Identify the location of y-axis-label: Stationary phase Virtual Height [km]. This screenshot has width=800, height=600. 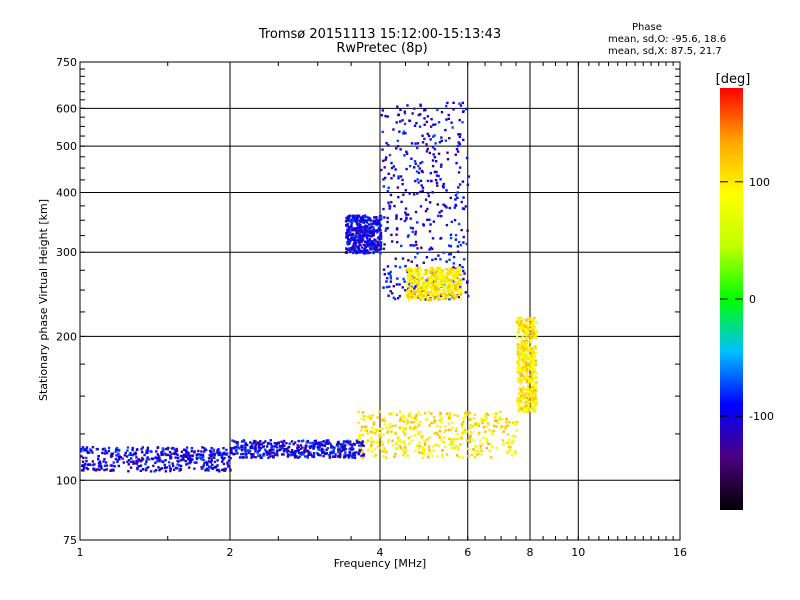
(43, 300).